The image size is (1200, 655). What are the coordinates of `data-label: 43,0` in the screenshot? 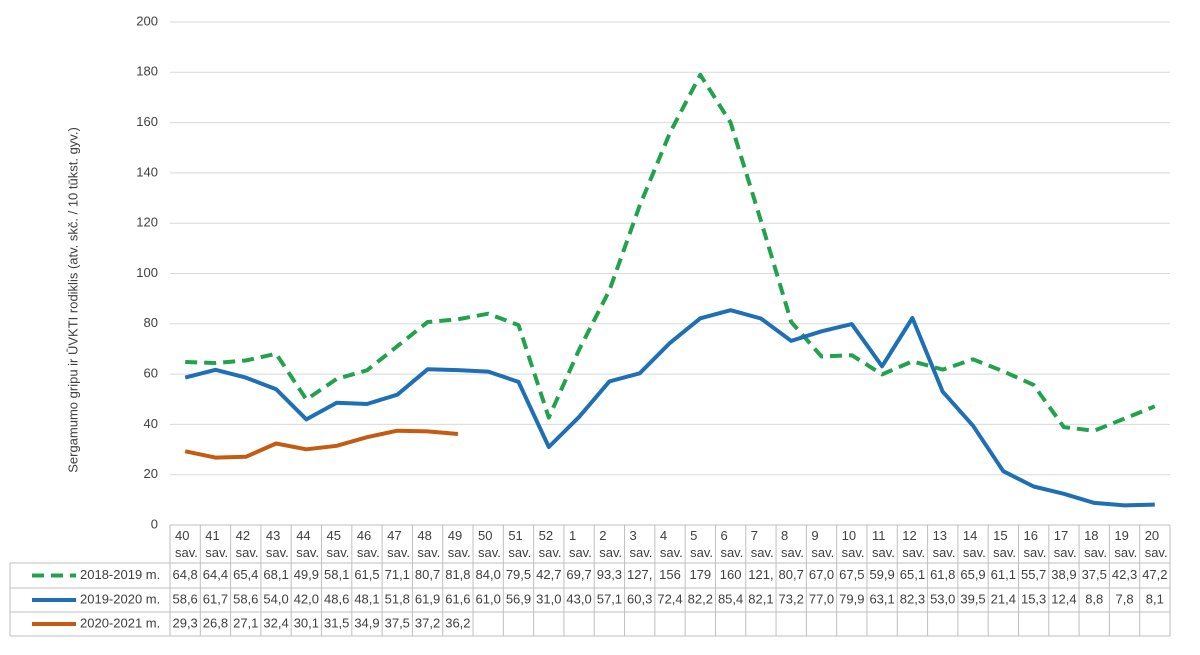 It's located at (578, 598).